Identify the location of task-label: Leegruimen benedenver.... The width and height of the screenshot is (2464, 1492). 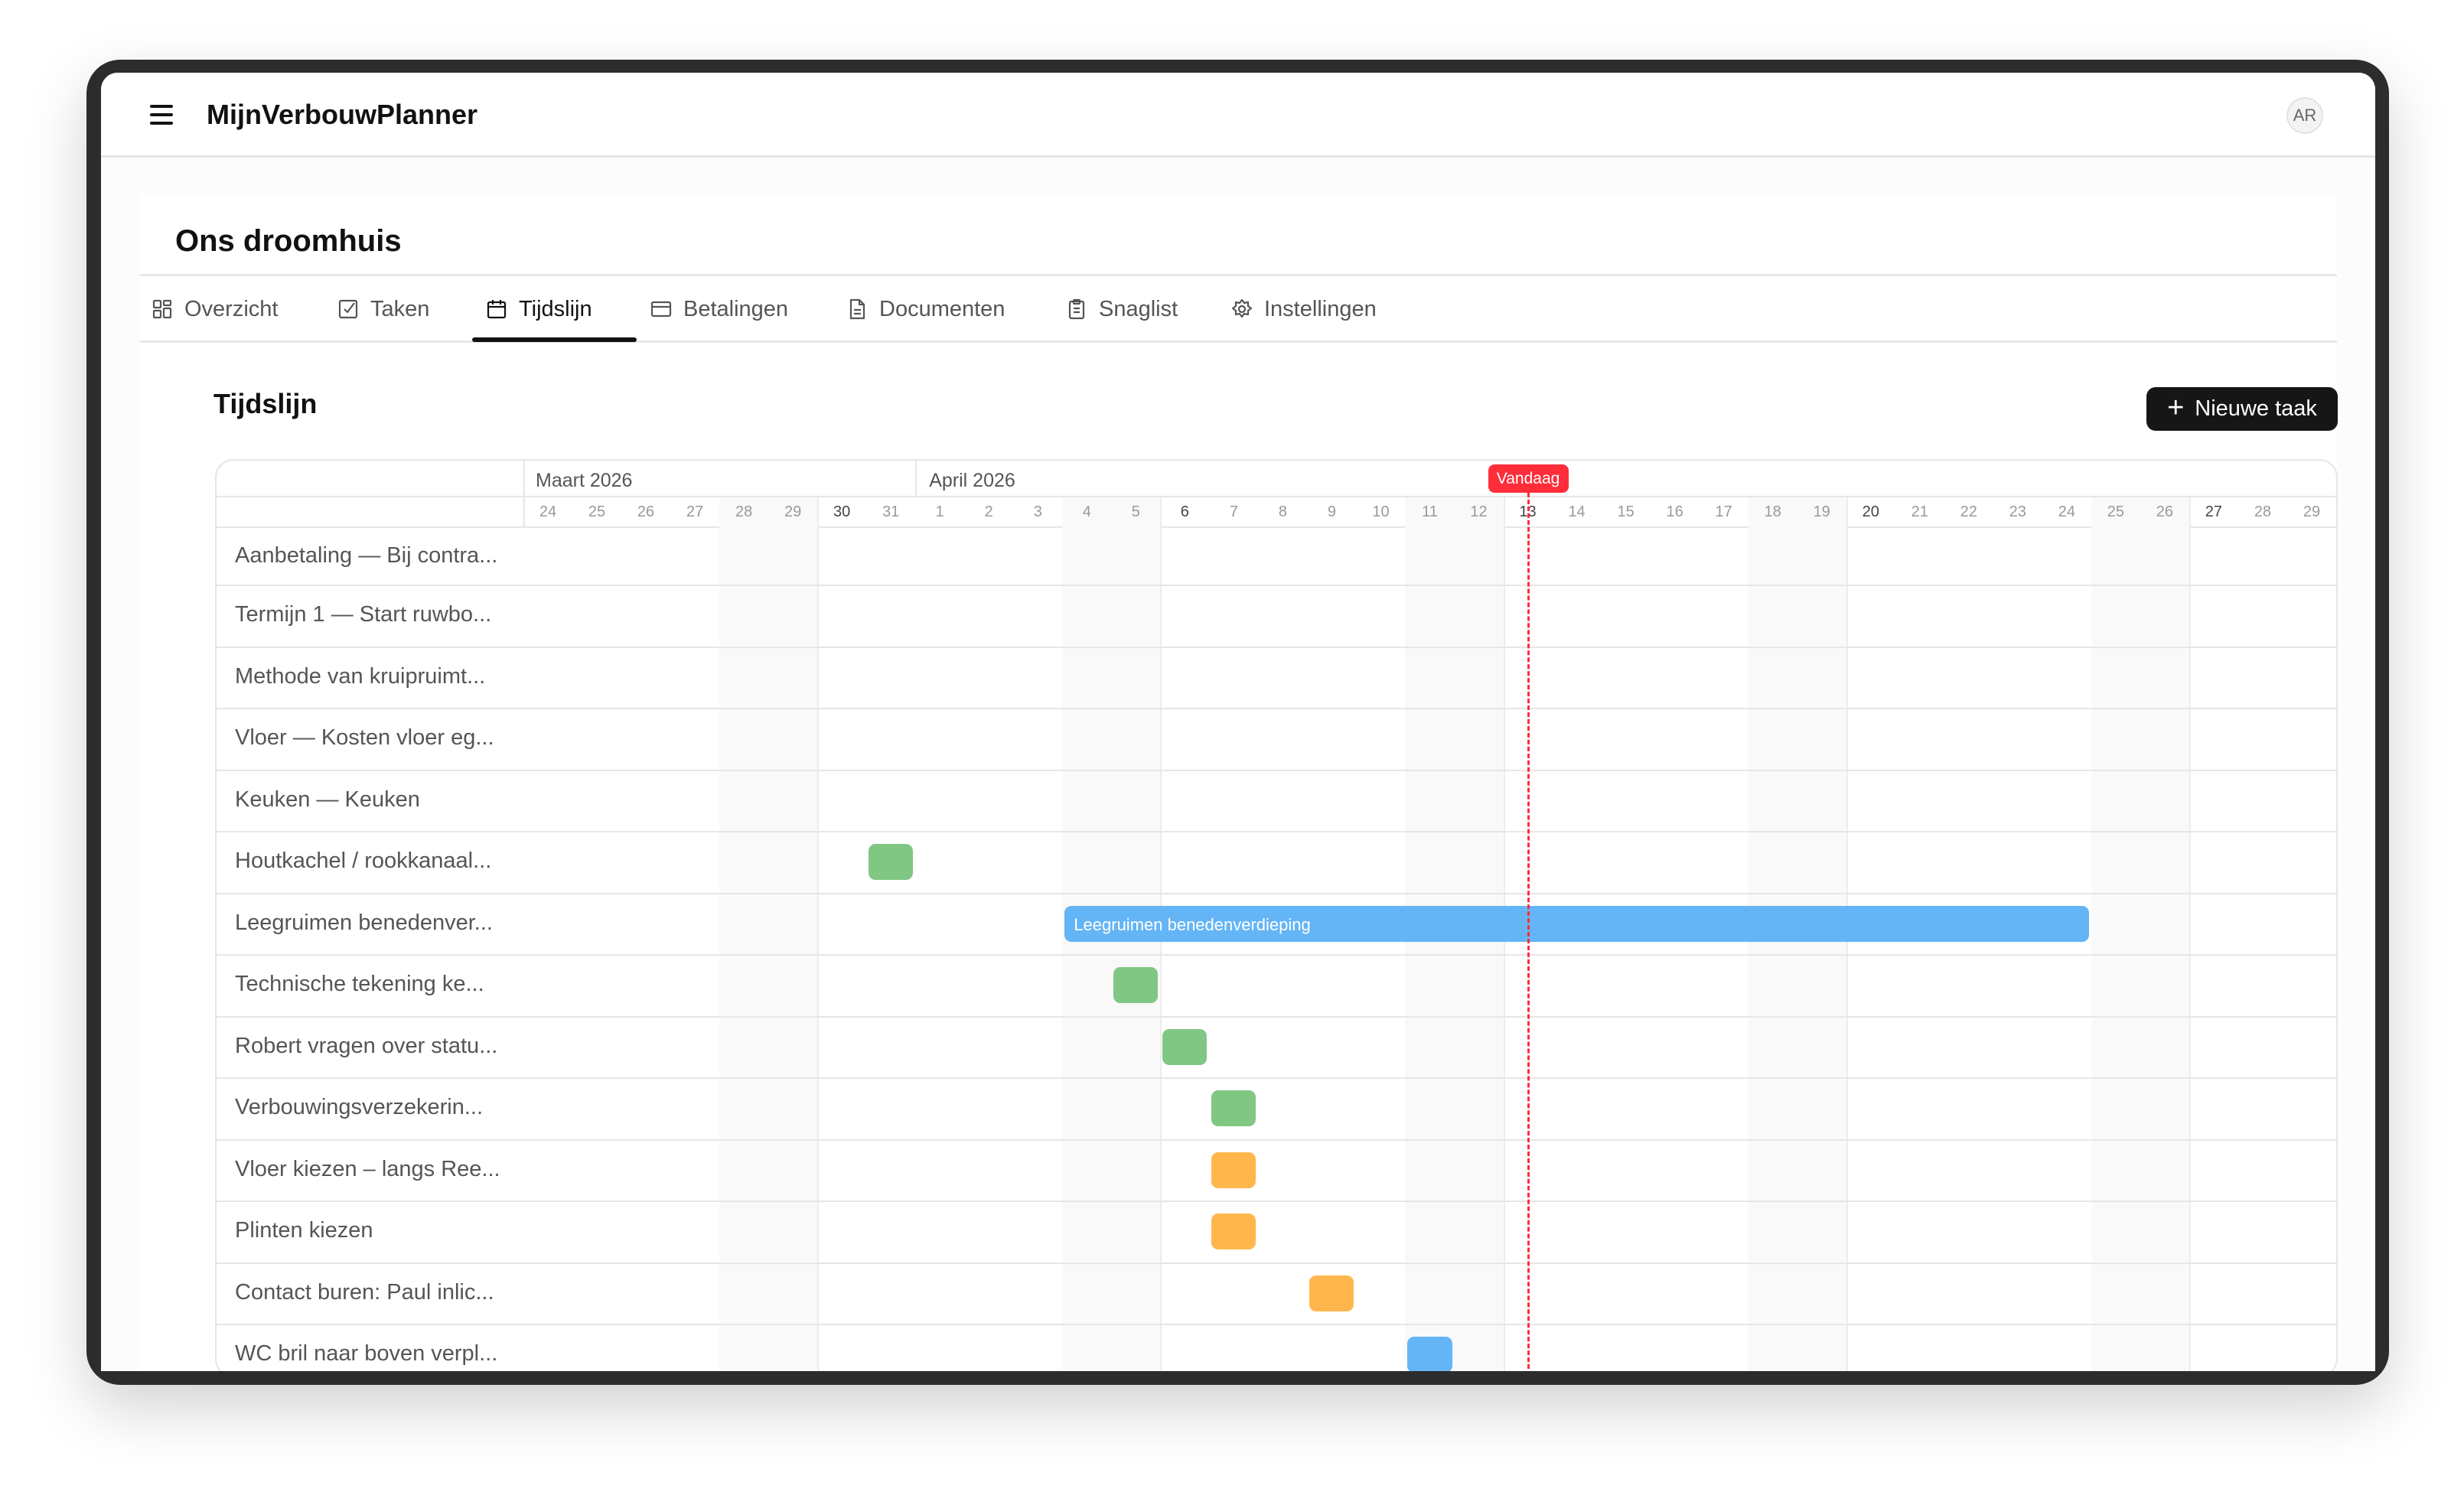
(364, 923).